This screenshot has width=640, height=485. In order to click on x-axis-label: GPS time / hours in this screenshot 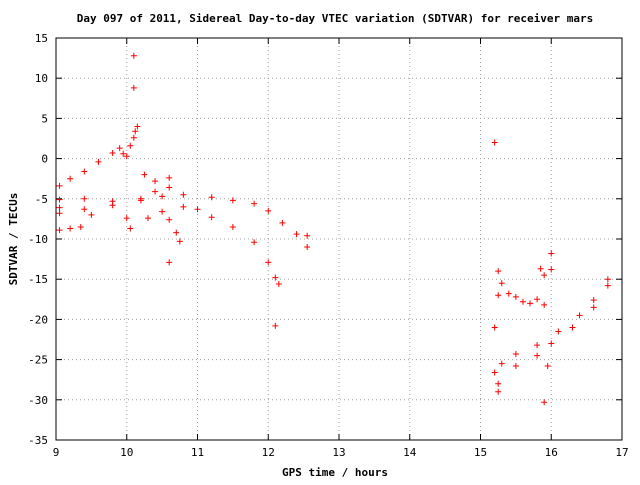, I will do `click(335, 472)`.